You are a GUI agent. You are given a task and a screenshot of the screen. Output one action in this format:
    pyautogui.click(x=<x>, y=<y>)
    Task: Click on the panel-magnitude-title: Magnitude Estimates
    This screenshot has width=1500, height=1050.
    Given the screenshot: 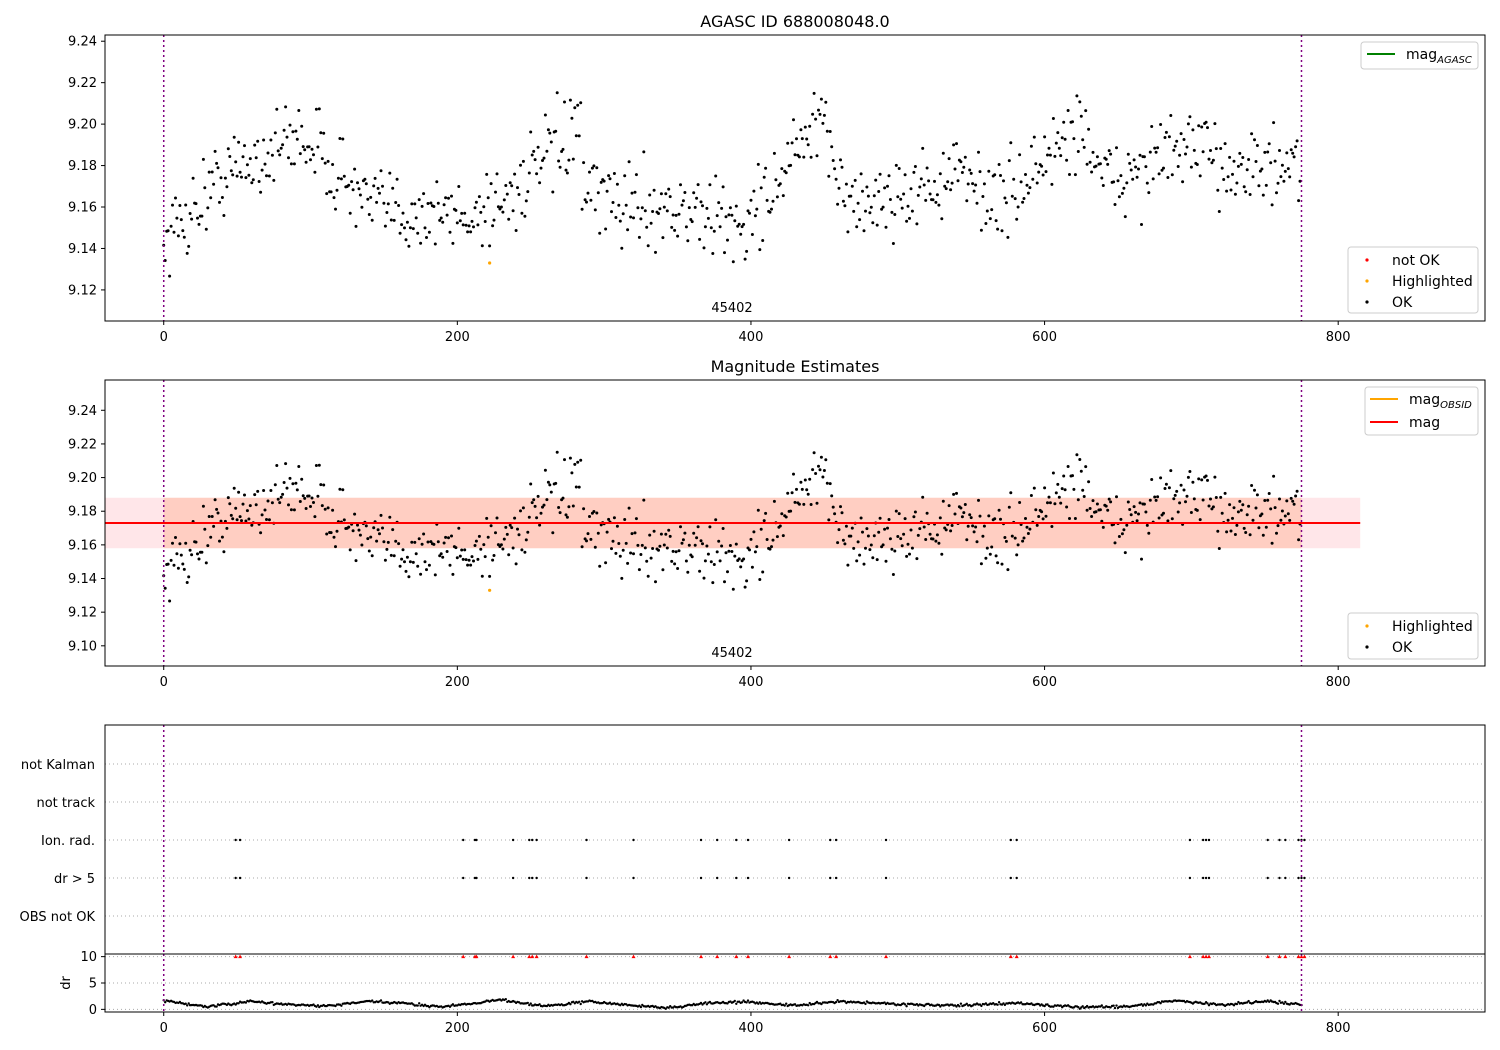 What is the action you would take?
    pyautogui.click(x=795, y=366)
    